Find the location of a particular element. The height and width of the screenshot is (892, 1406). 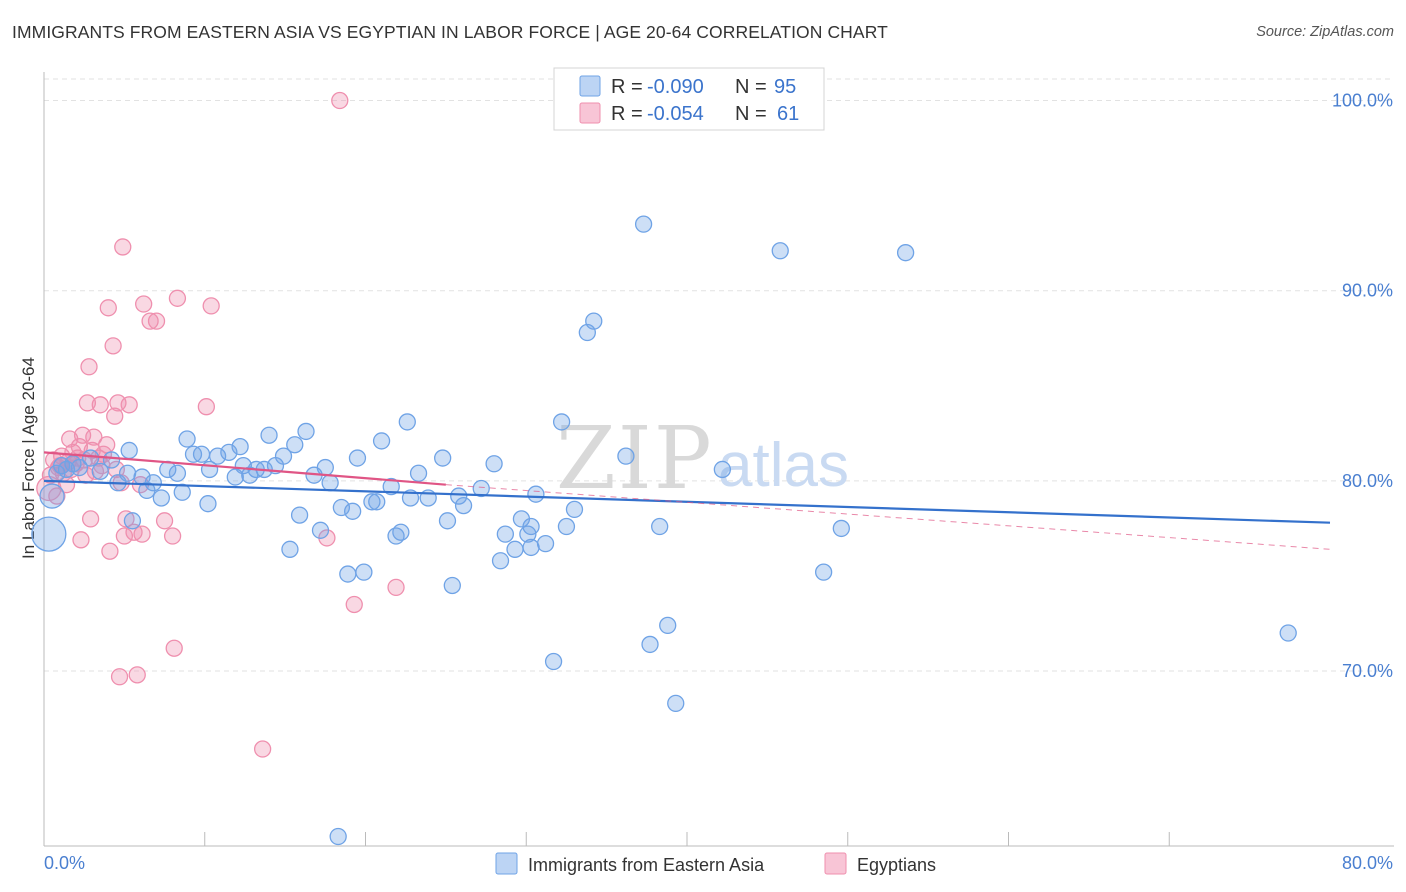

chart-source: Source: ZipAtlas.com is located at coordinates (1325, 32).